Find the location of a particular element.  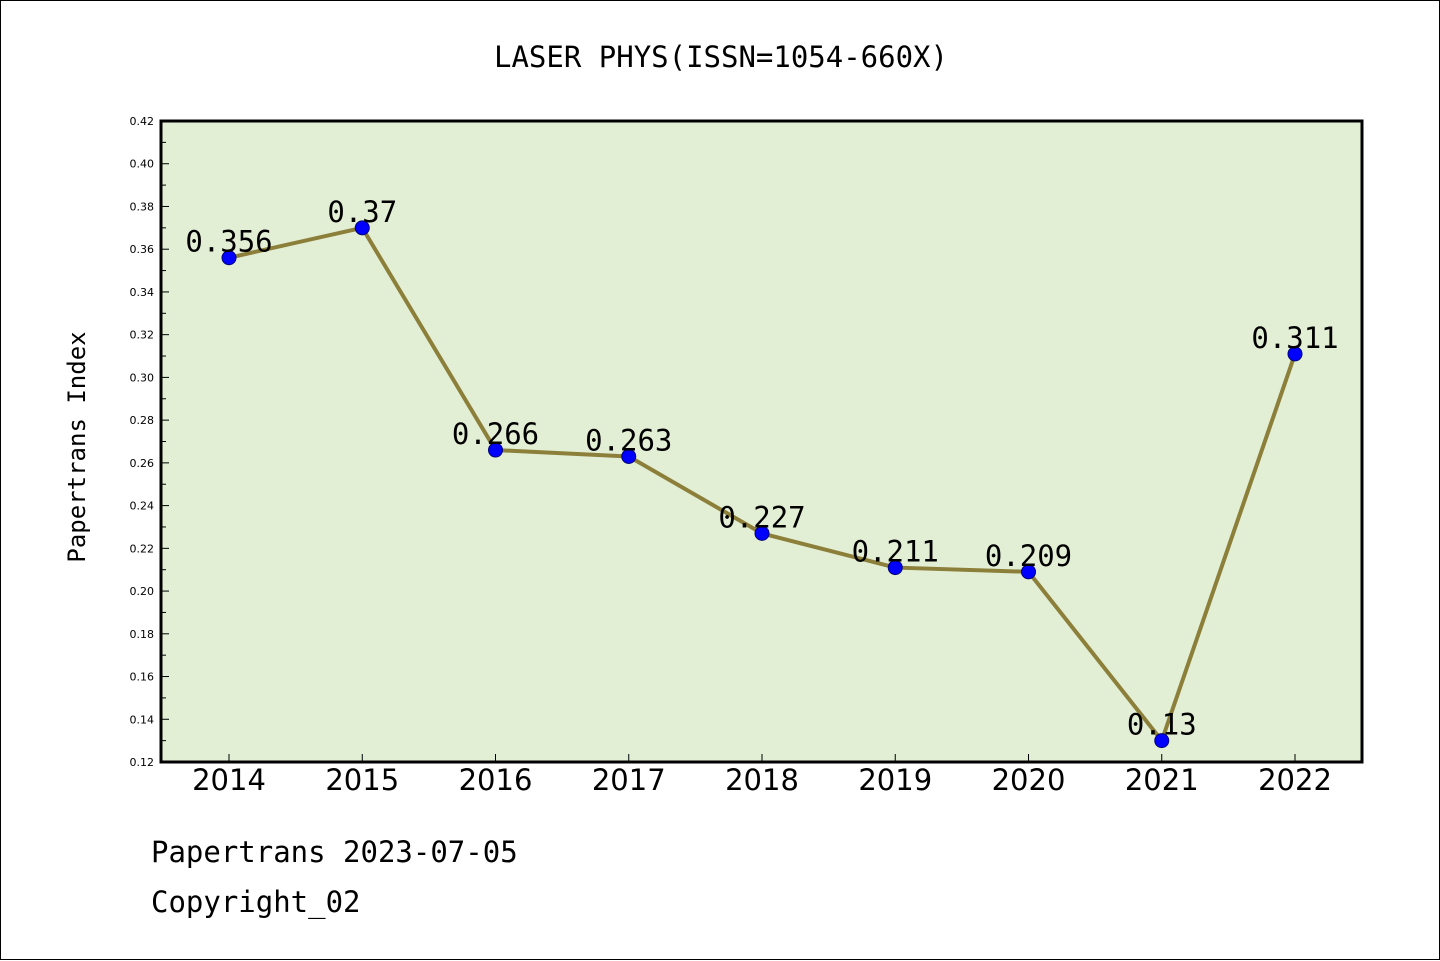

data-label: 0.311 is located at coordinates (1294, 338).